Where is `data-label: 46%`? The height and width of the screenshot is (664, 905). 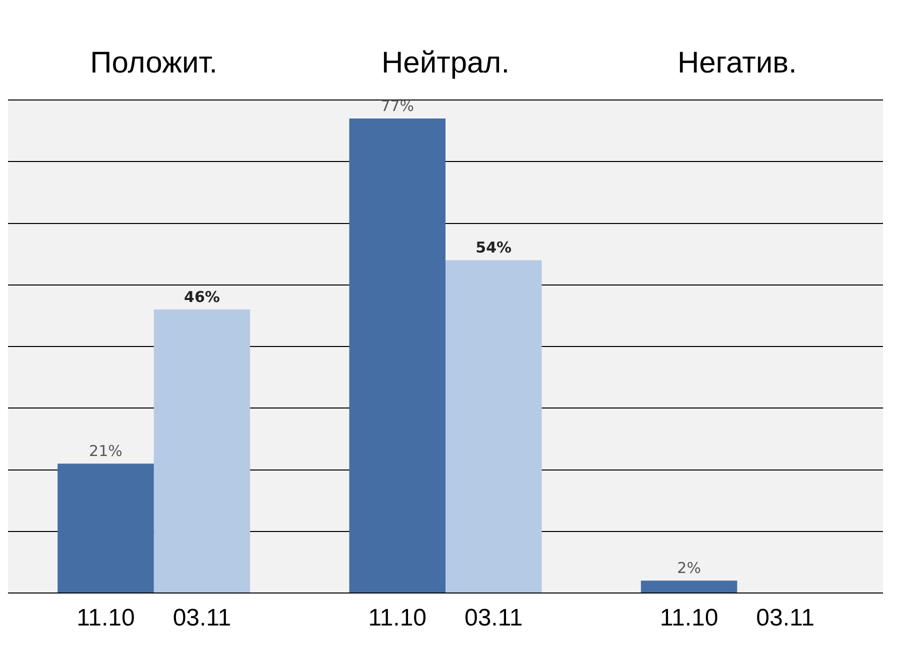
data-label: 46% is located at coordinates (202, 297).